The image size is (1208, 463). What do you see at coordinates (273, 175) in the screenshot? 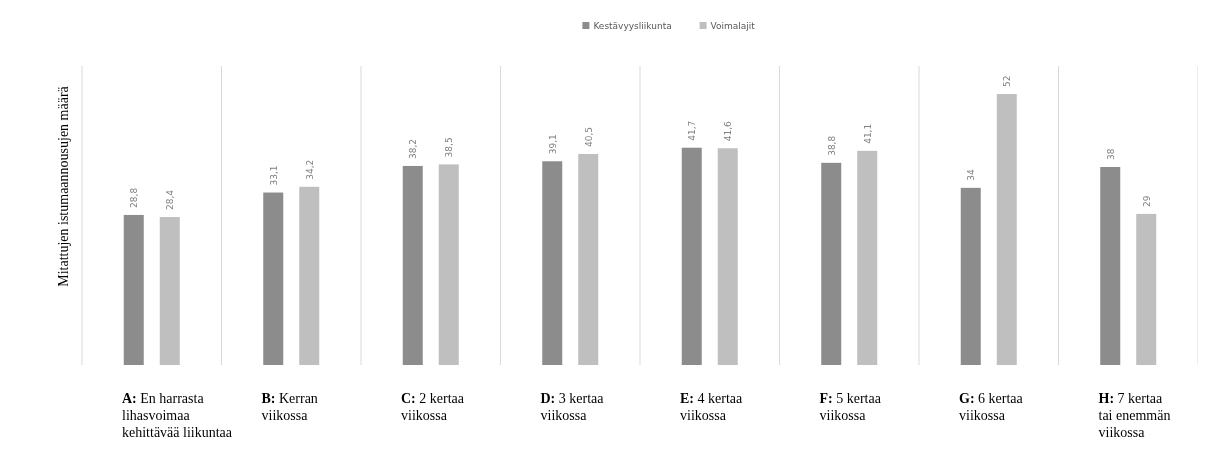
I see `data-label: 33,1` at bounding box center [273, 175].